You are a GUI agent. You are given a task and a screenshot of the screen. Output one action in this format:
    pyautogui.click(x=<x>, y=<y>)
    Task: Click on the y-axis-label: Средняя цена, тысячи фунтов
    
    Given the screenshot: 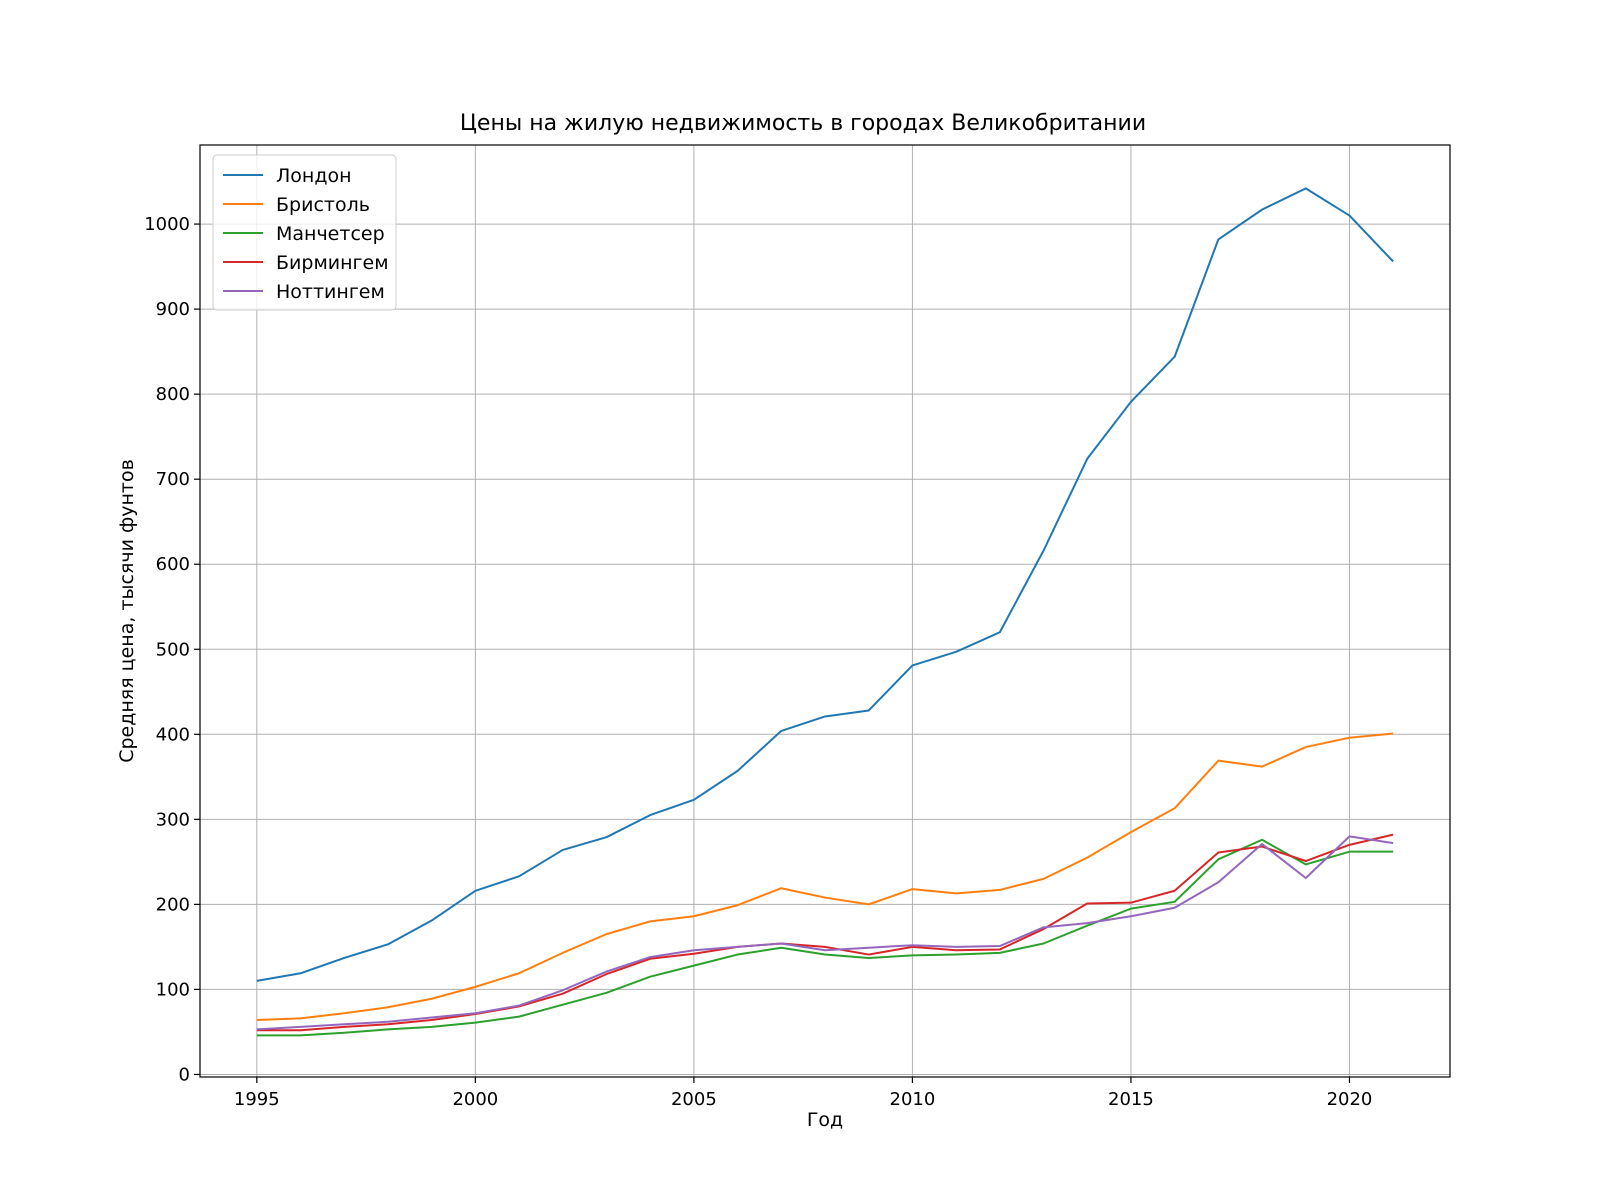 What is the action you would take?
    pyautogui.click(x=127, y=611)
    